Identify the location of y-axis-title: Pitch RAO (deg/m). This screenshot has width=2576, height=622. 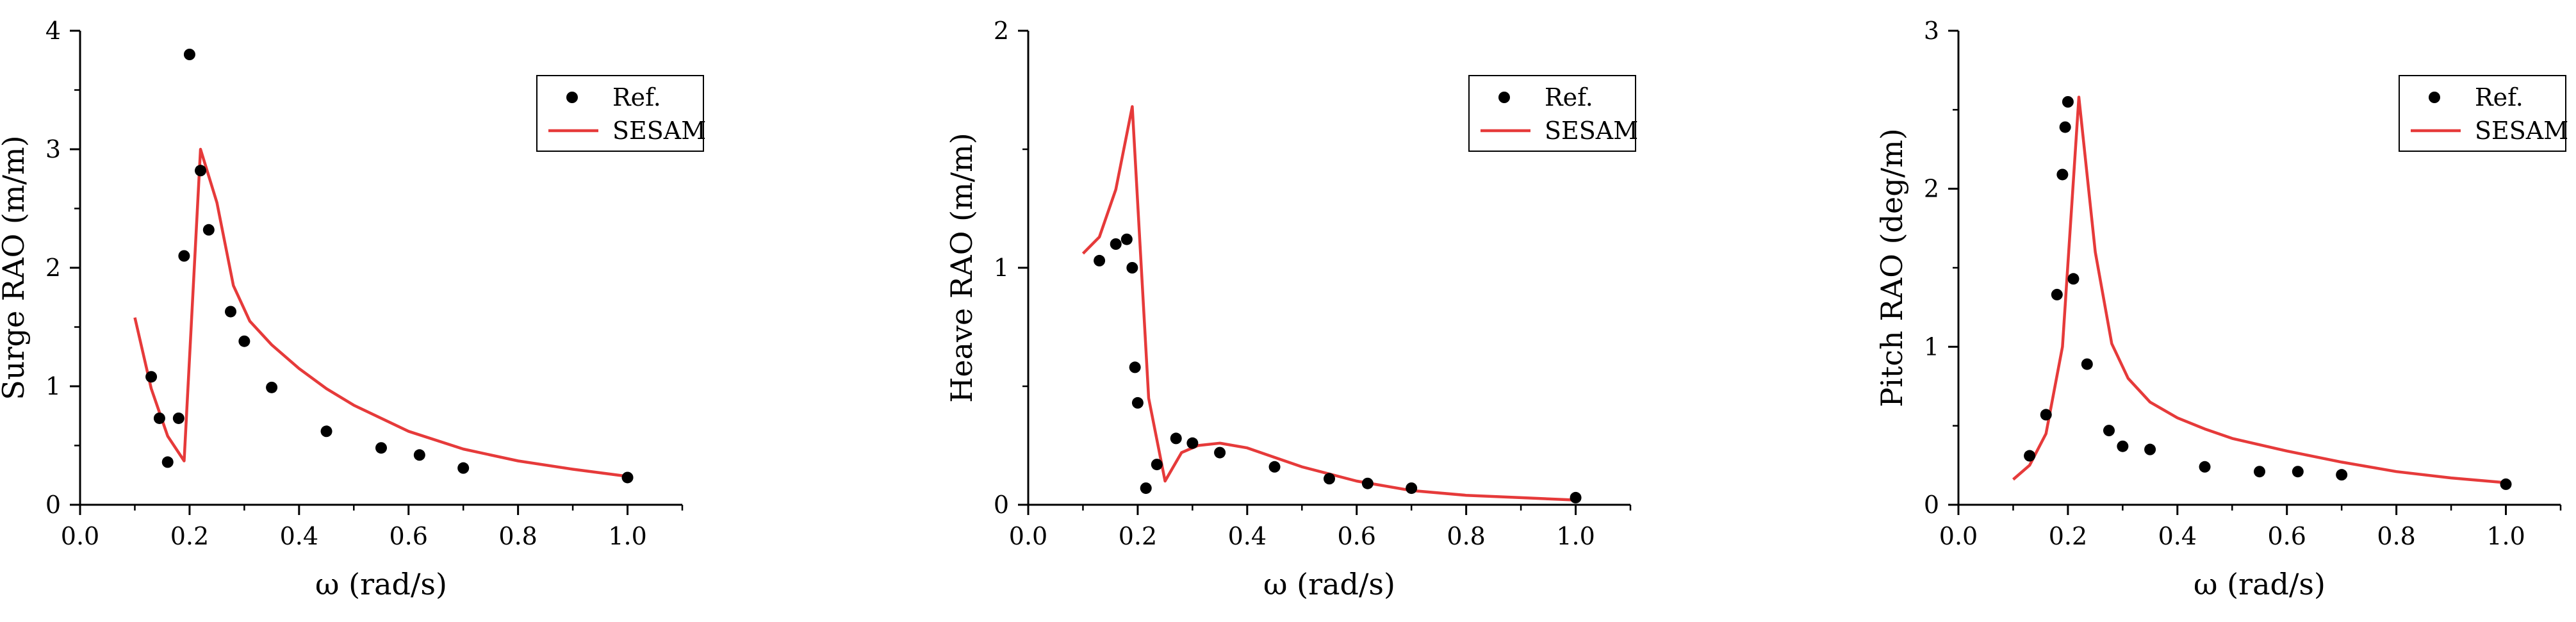
(1892, 267).